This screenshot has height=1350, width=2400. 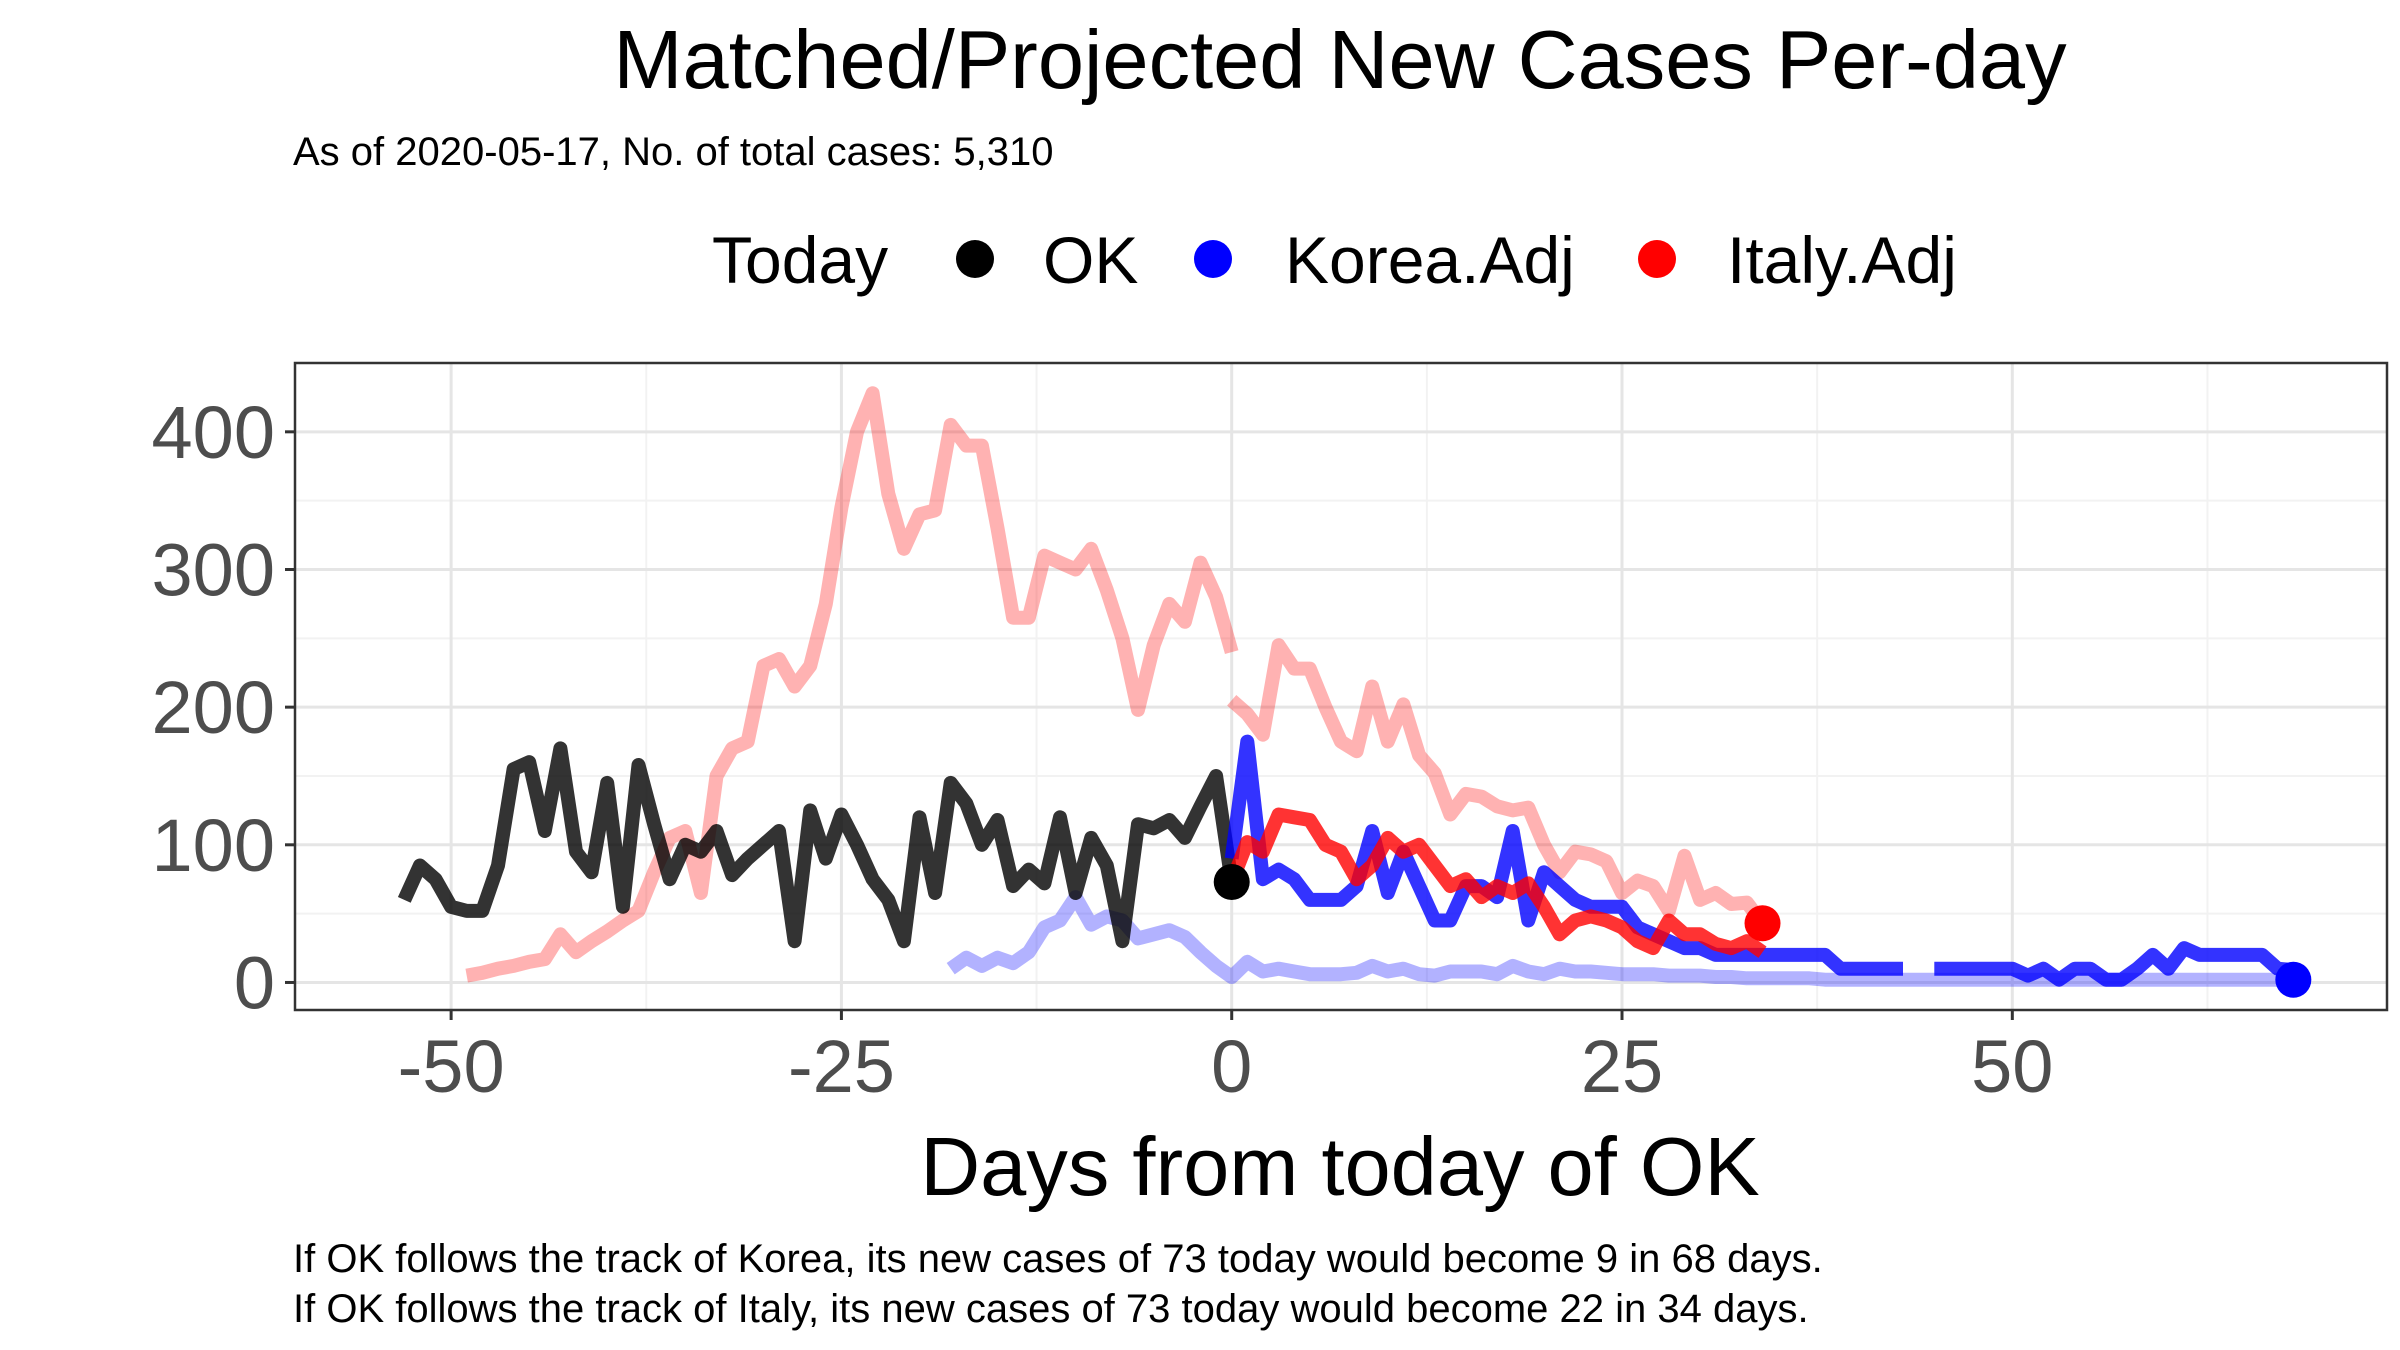 What do you see at coordinates (1430, 260) in the screenshot?
I see `legend-label-korea: Korea.Adj` at bounding box center [1430, 260].